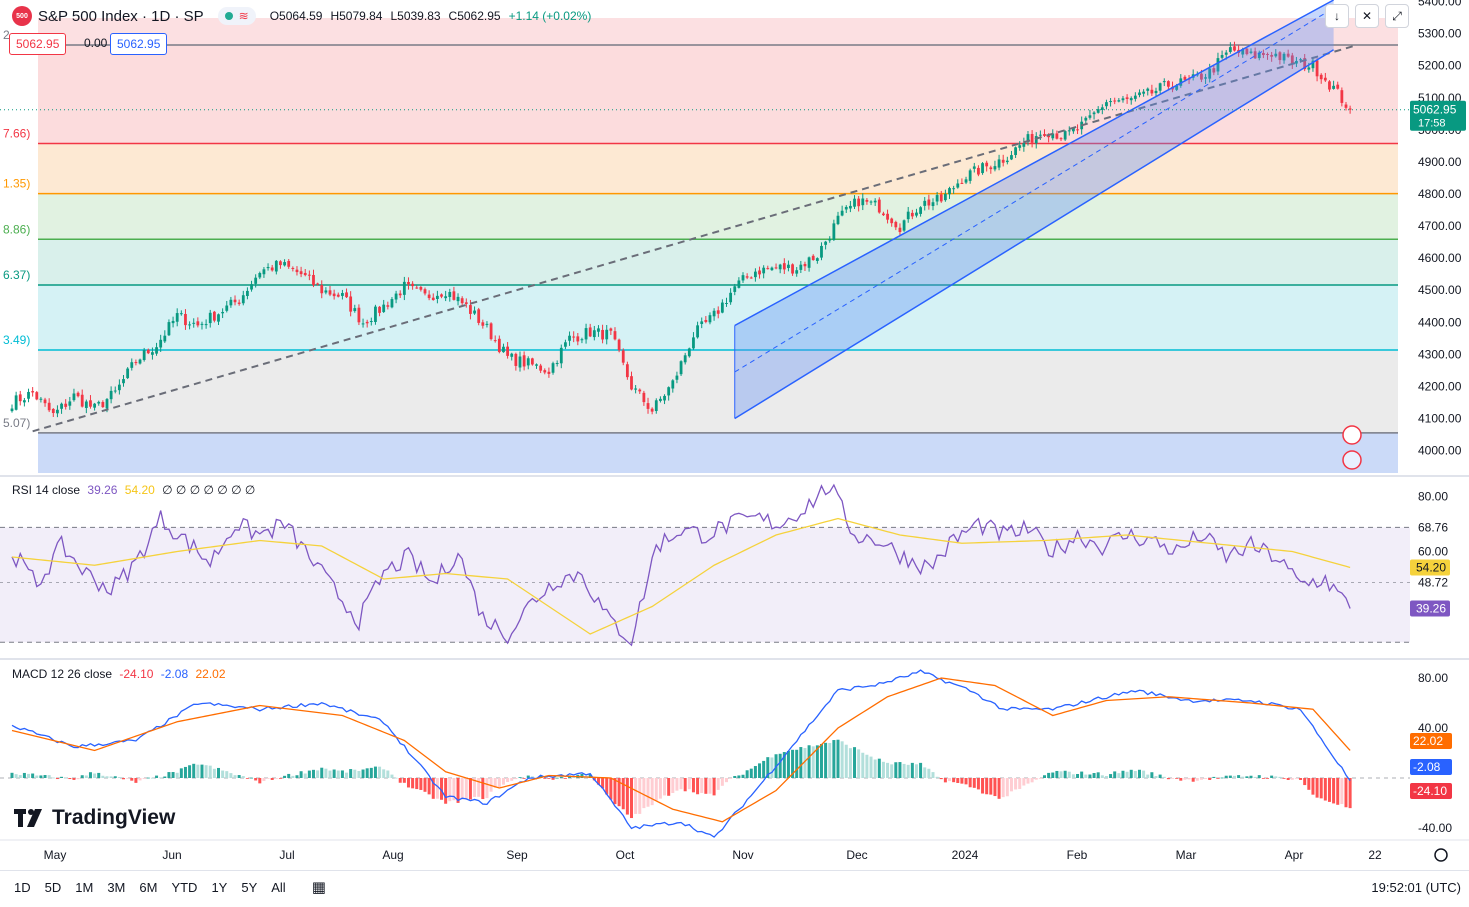 This screenshot has width=1469, height=907. Describe the element at coordinates (148, 887) in the screenshot. I see `range-6m: 6M` at that location.